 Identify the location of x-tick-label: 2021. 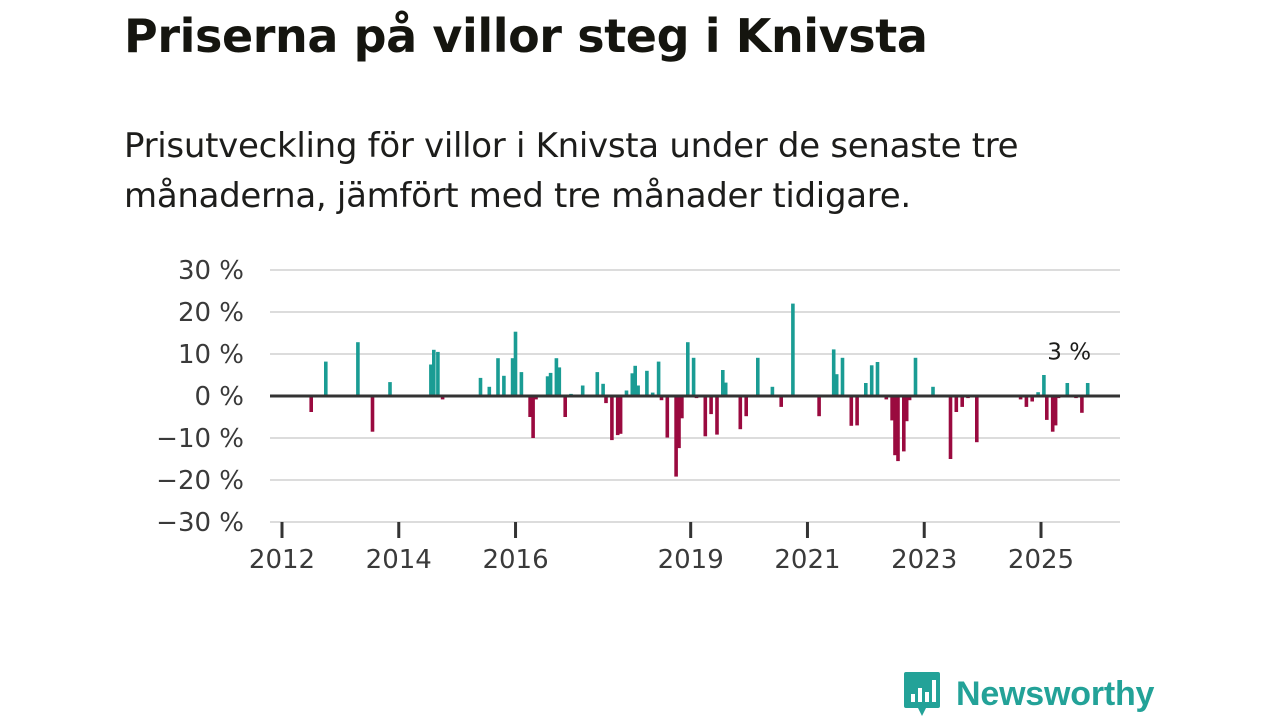
(807, 560).